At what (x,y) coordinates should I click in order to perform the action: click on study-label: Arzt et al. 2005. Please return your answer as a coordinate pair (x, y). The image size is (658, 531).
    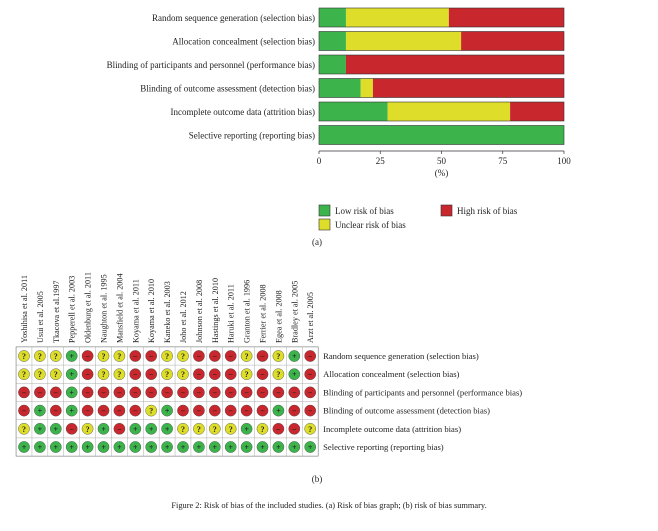
    Looking at the image, I should click on (310, 317).